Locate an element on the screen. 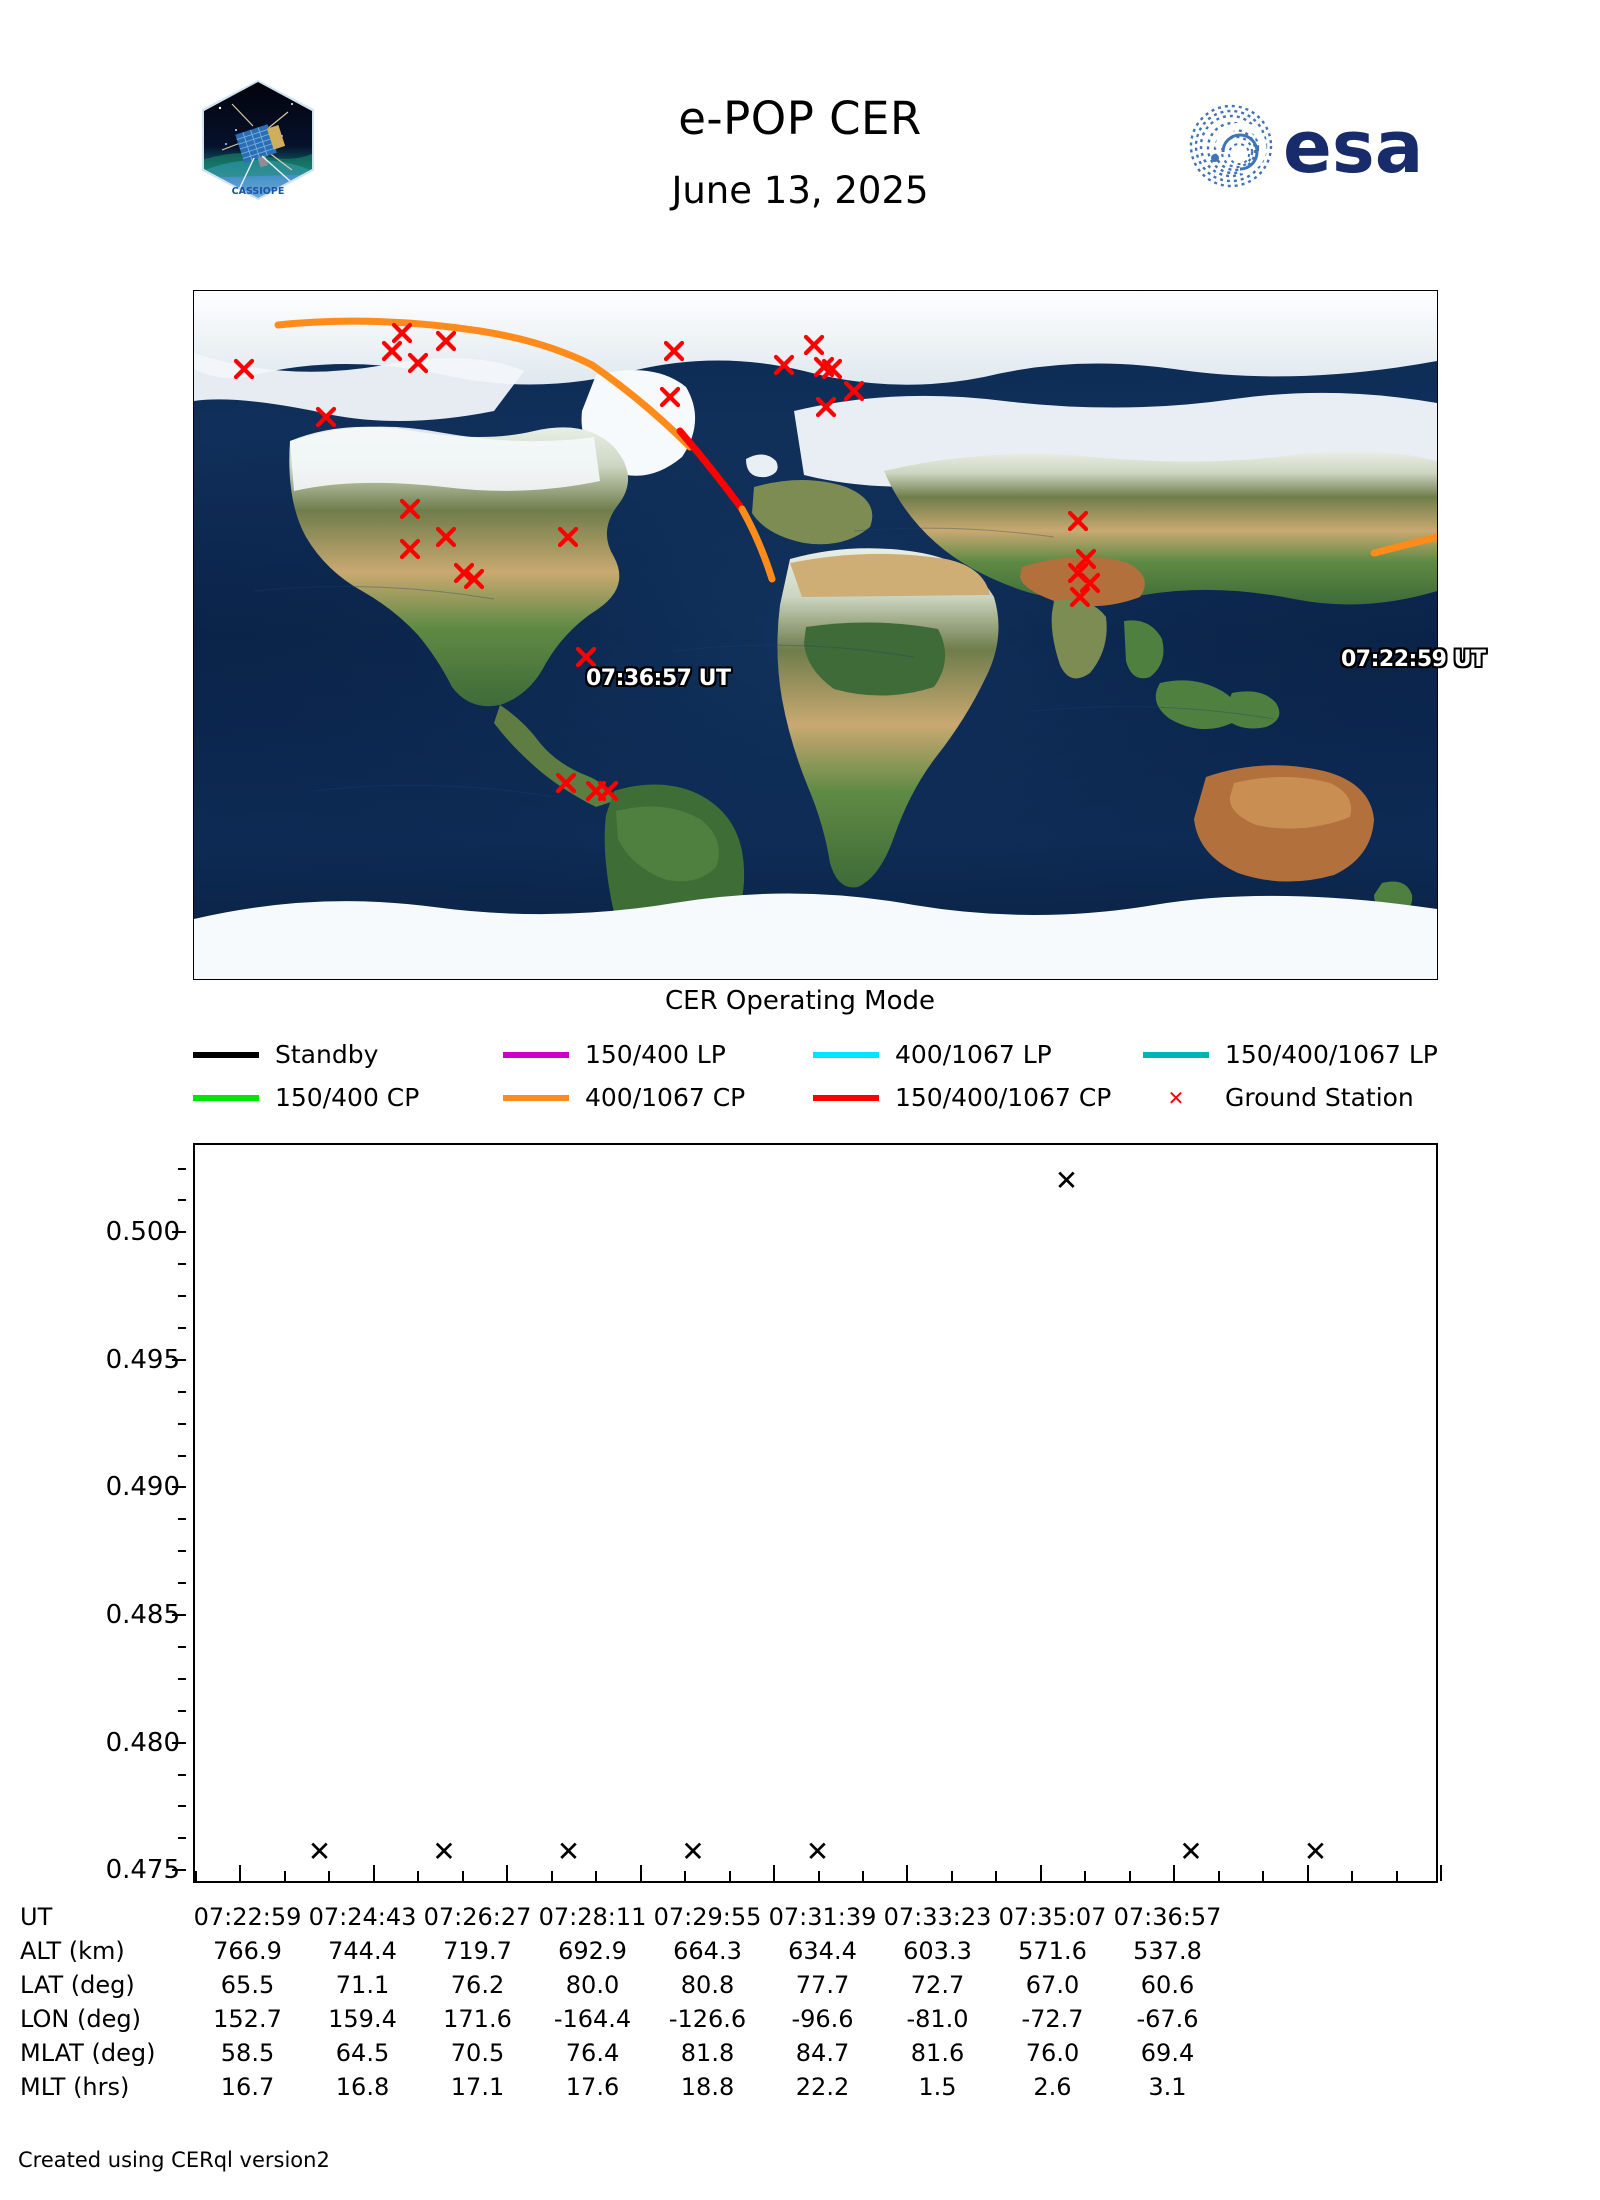  table-cell: 76.2 is located at coordinates (477, 1985).